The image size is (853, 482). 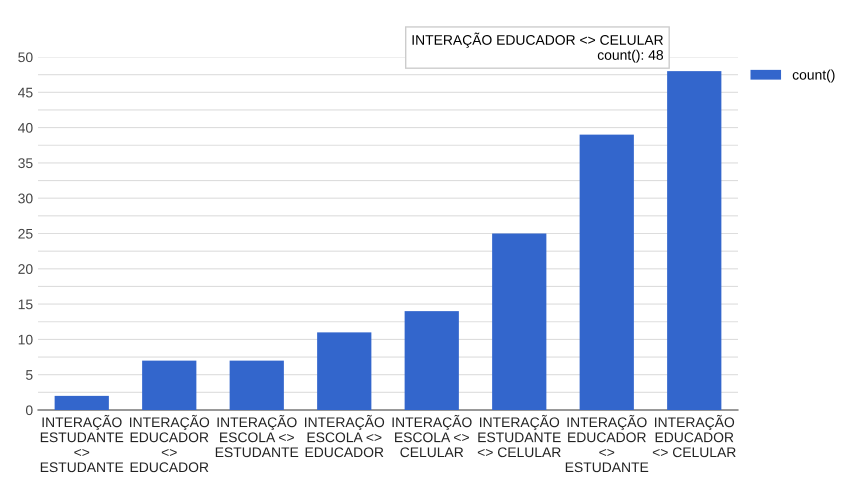 I want to click on y-tick-label: 10, so click(x=25, y=339).